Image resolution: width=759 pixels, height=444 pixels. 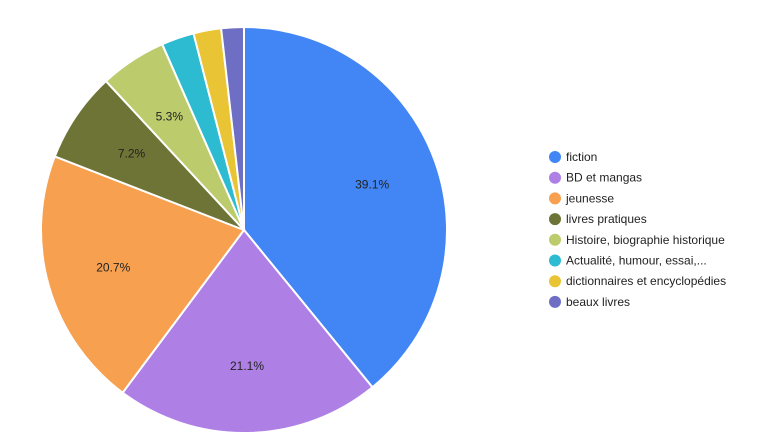 What do you see at coordinates (113, 268) in the screenshot?
I see `slice-percent-label: 20.7%` at bounding box center [113, 268].